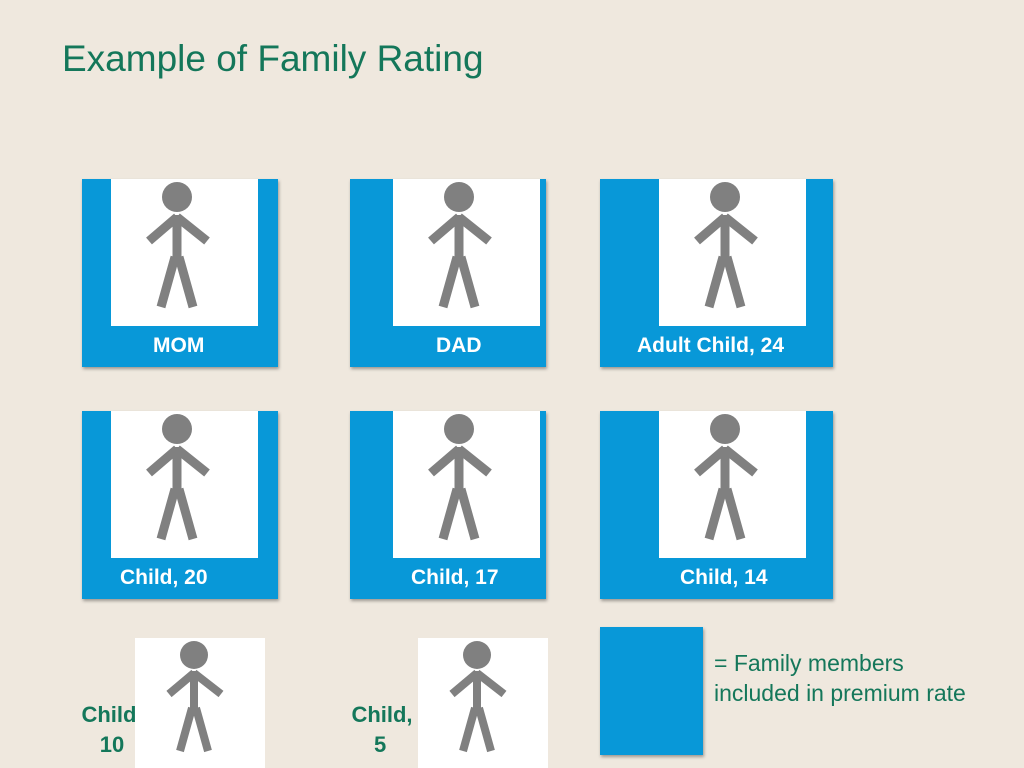 Image resolution: width=1024 pixels, height=768 pixels. I want to click on label-line-2: 10, so click(112, 744).